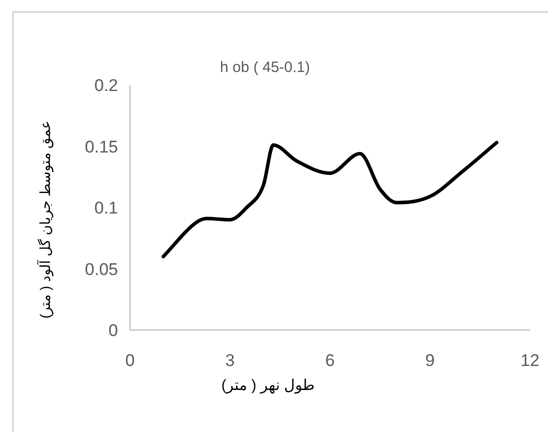 The height and width of the screenshot is (432, 548). What do you see at coordinates (45, 219) in the screenshot?
I see `y-axis-title: عمق متوسط جریان گل آلود ( متر)` at bounding box center [45, 219].